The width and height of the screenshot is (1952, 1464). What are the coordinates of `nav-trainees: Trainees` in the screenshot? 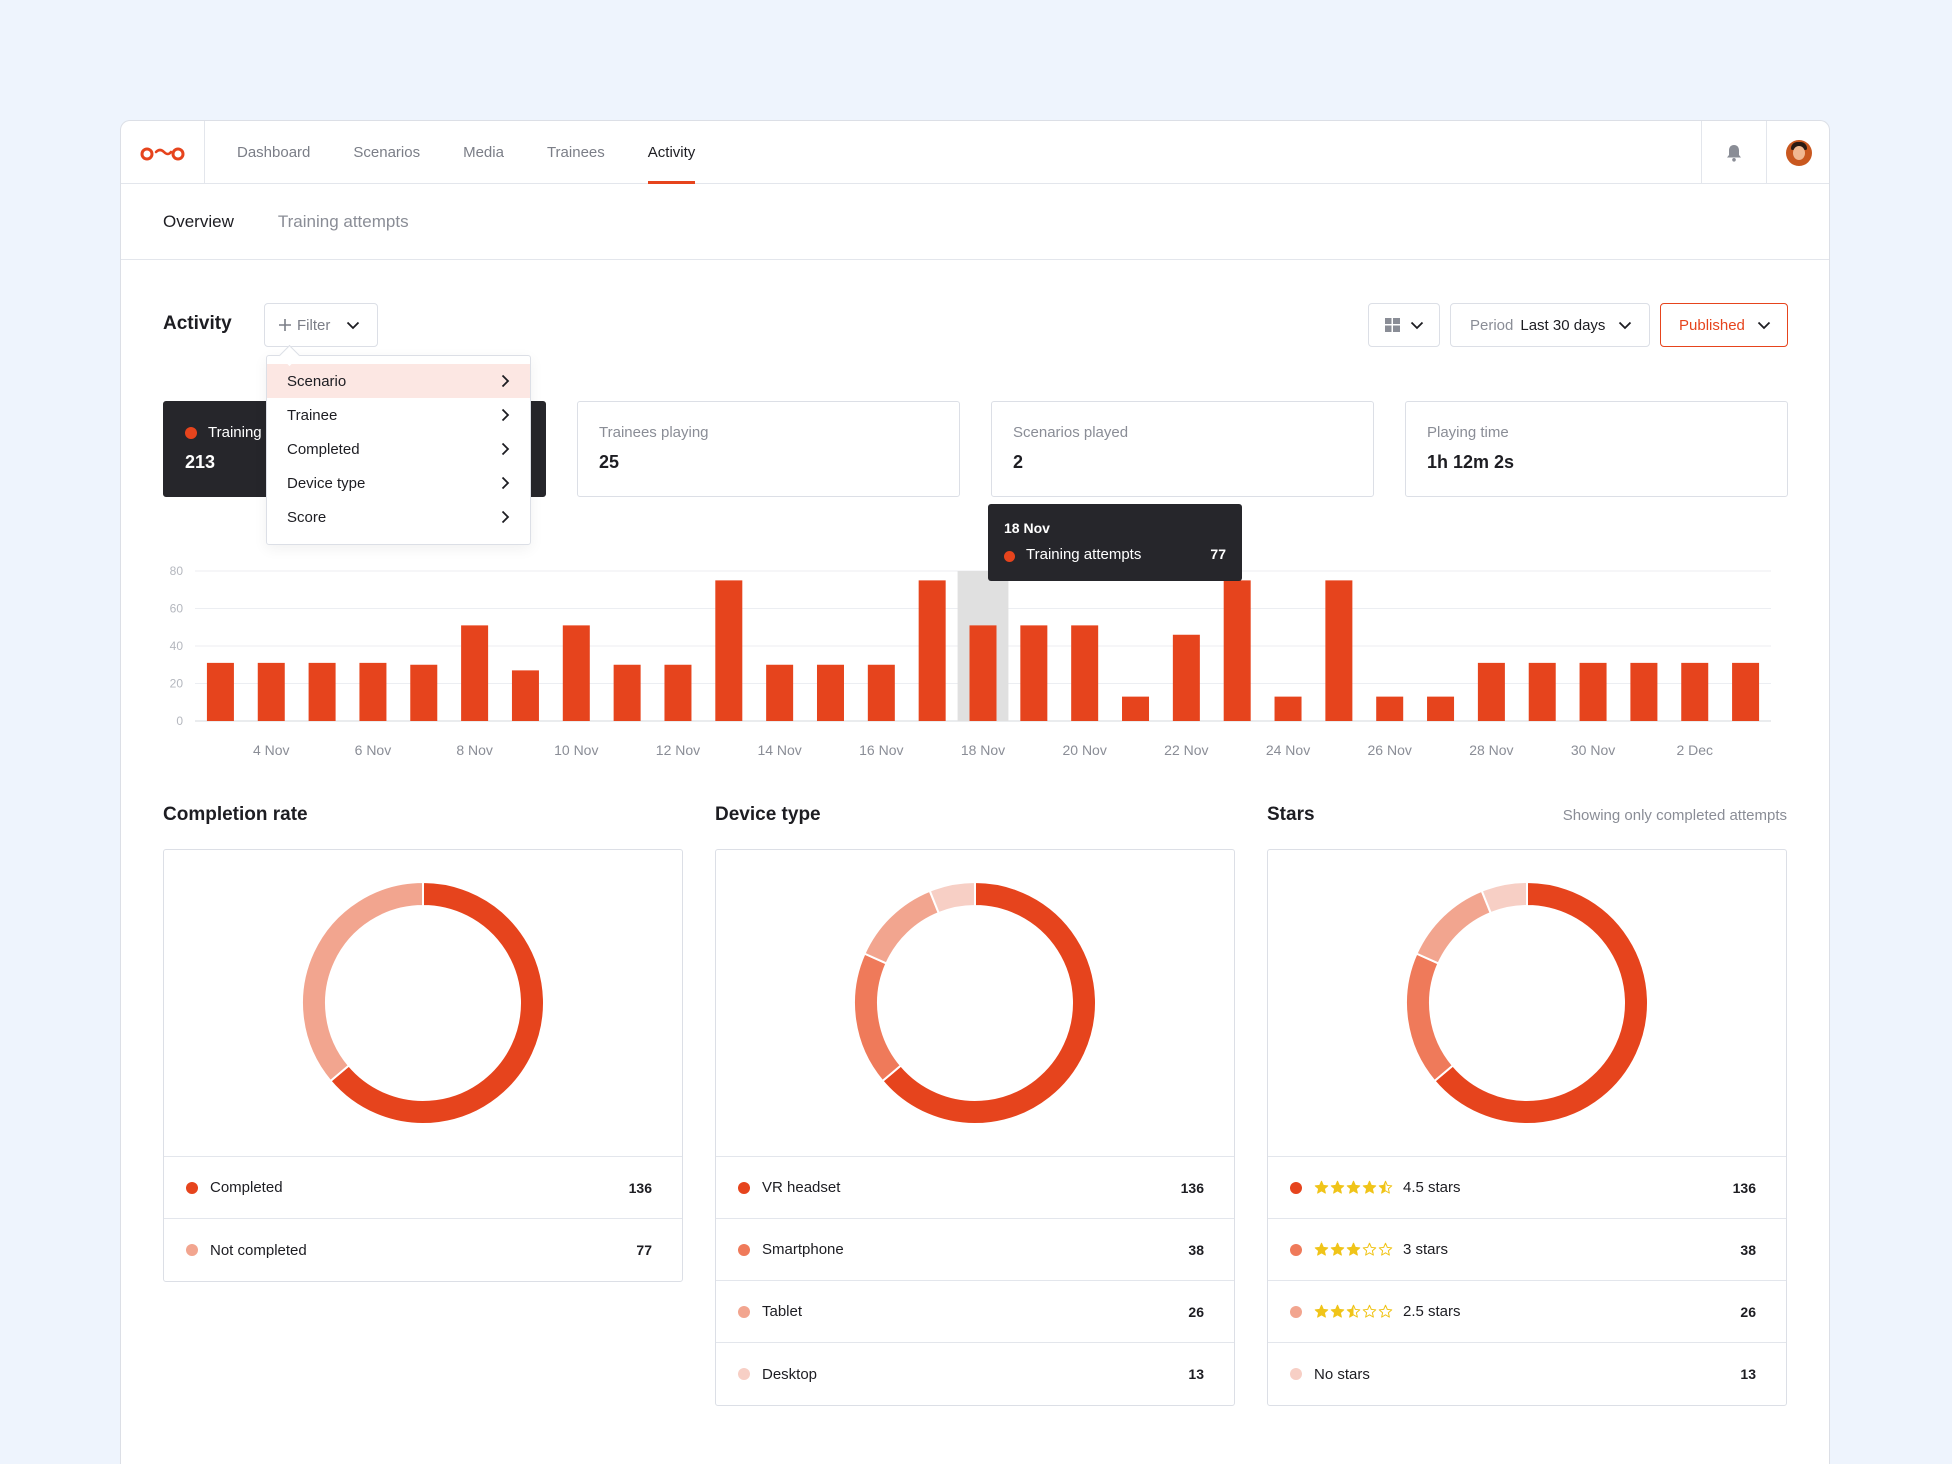 It's located at (575, 152).